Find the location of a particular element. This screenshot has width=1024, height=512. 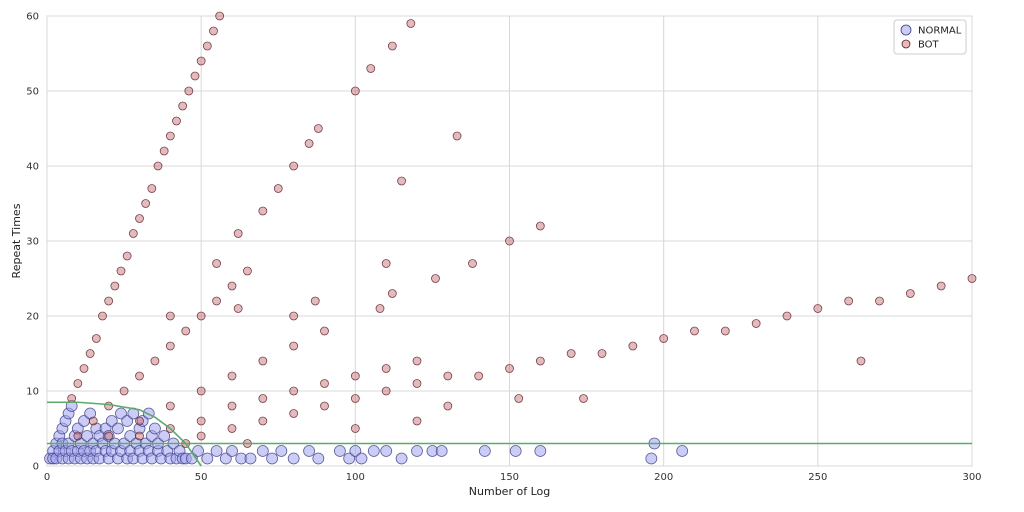

legend-marker-normal is located at coordinates (906, 30).